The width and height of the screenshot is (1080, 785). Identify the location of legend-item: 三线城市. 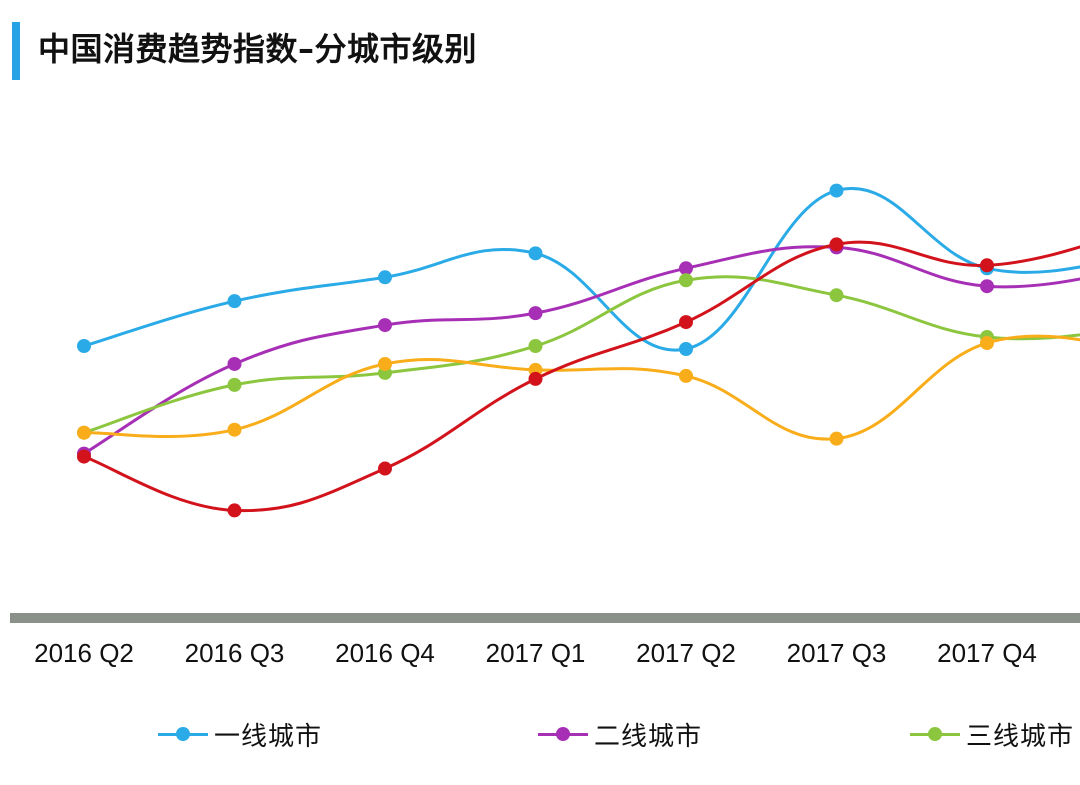
(992, 734).